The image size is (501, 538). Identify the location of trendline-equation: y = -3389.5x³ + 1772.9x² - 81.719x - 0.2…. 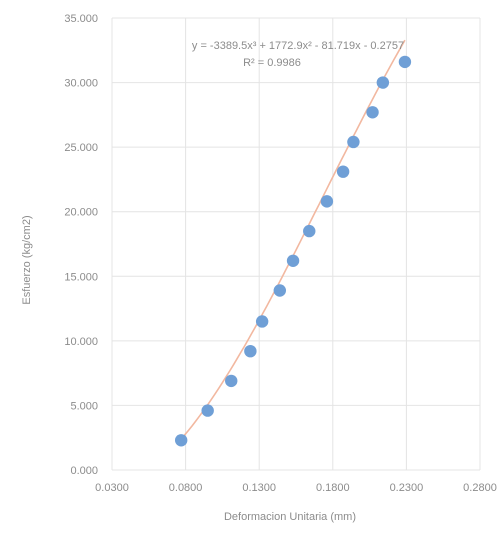
(298, 46).